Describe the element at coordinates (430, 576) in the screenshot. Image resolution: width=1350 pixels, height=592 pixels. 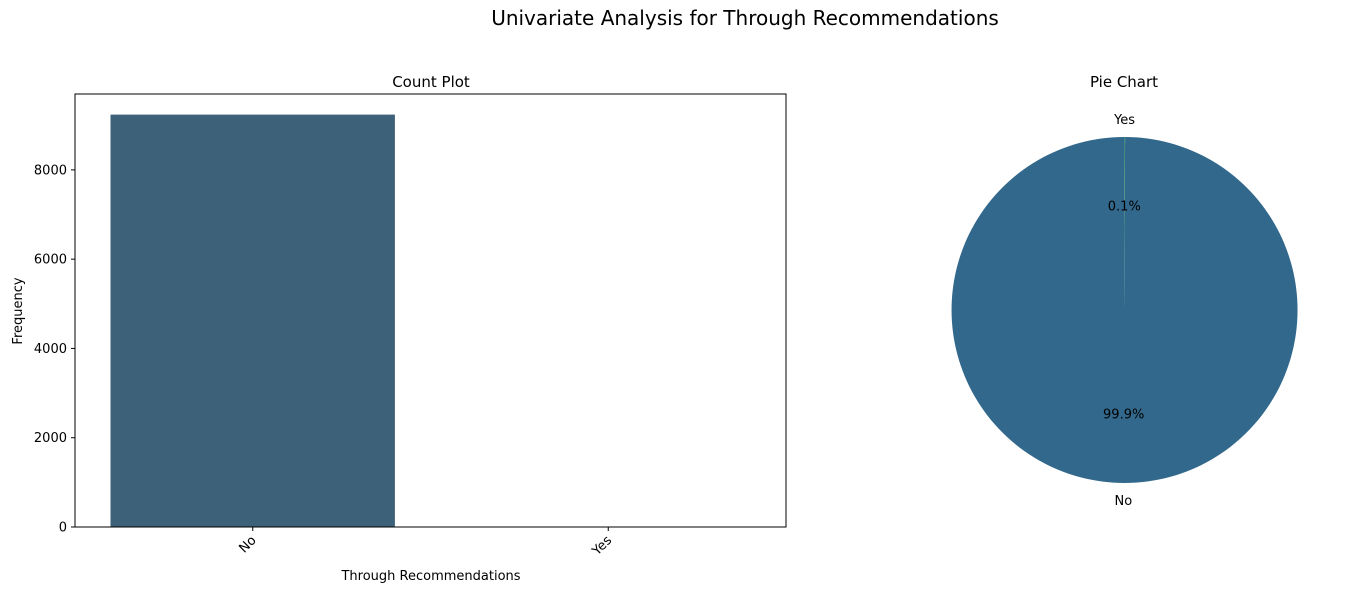
I see `x-axis-label: Through Recommendations` at that location.